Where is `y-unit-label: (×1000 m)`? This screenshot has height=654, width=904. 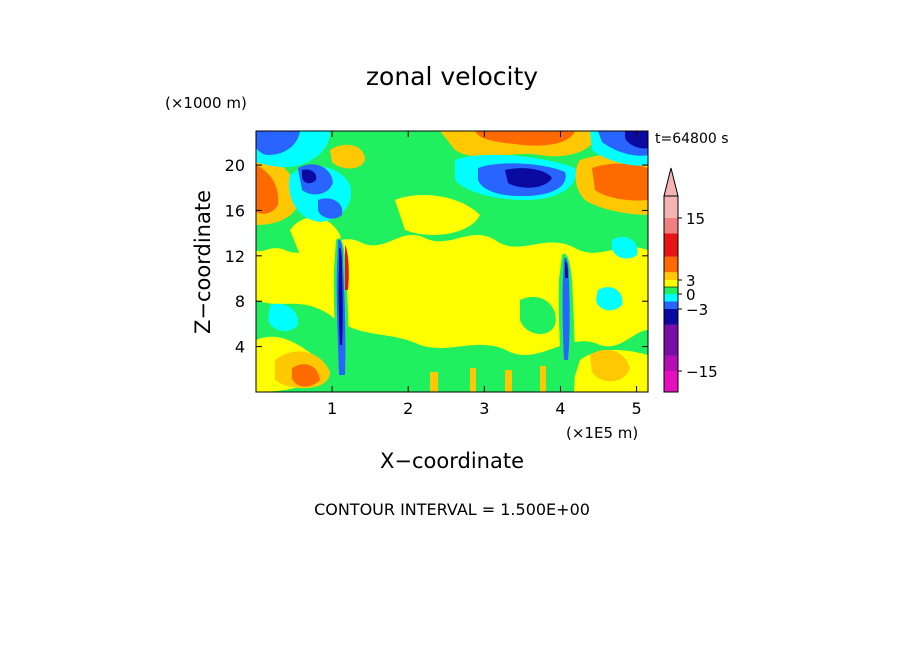 y-unit-label: (×1000 m) is located at coordinates (206, 103).